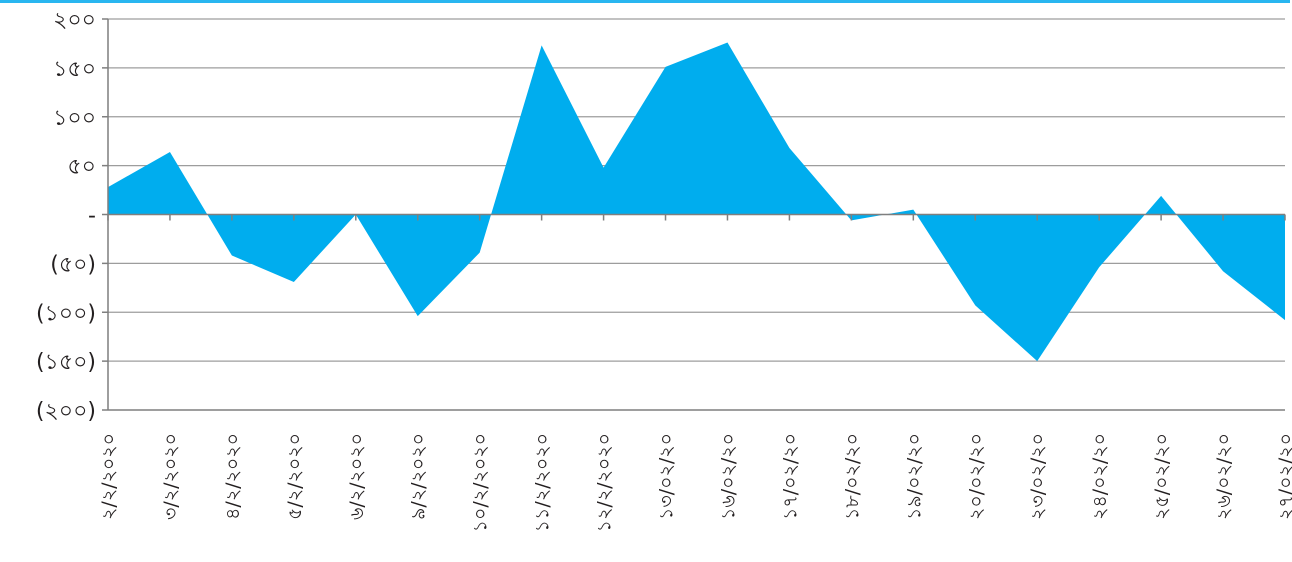 This screenshot has width=1292, height=562. Describe the element at coordinates (73, 264) in the screenshot. I see `y-tick-label: (৫০)` at that location.